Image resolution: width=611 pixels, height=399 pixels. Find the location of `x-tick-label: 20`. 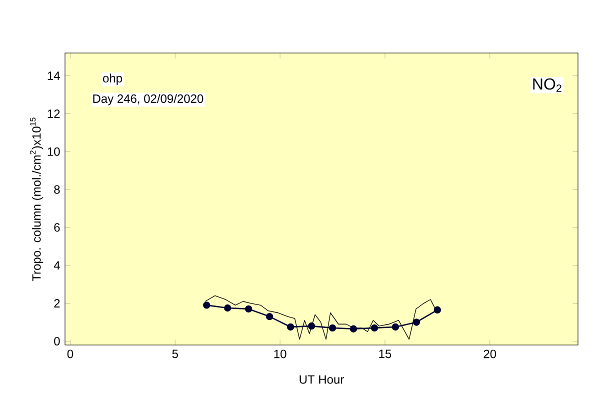

x-tick-label: 20 is located at coordinates (490, 354).